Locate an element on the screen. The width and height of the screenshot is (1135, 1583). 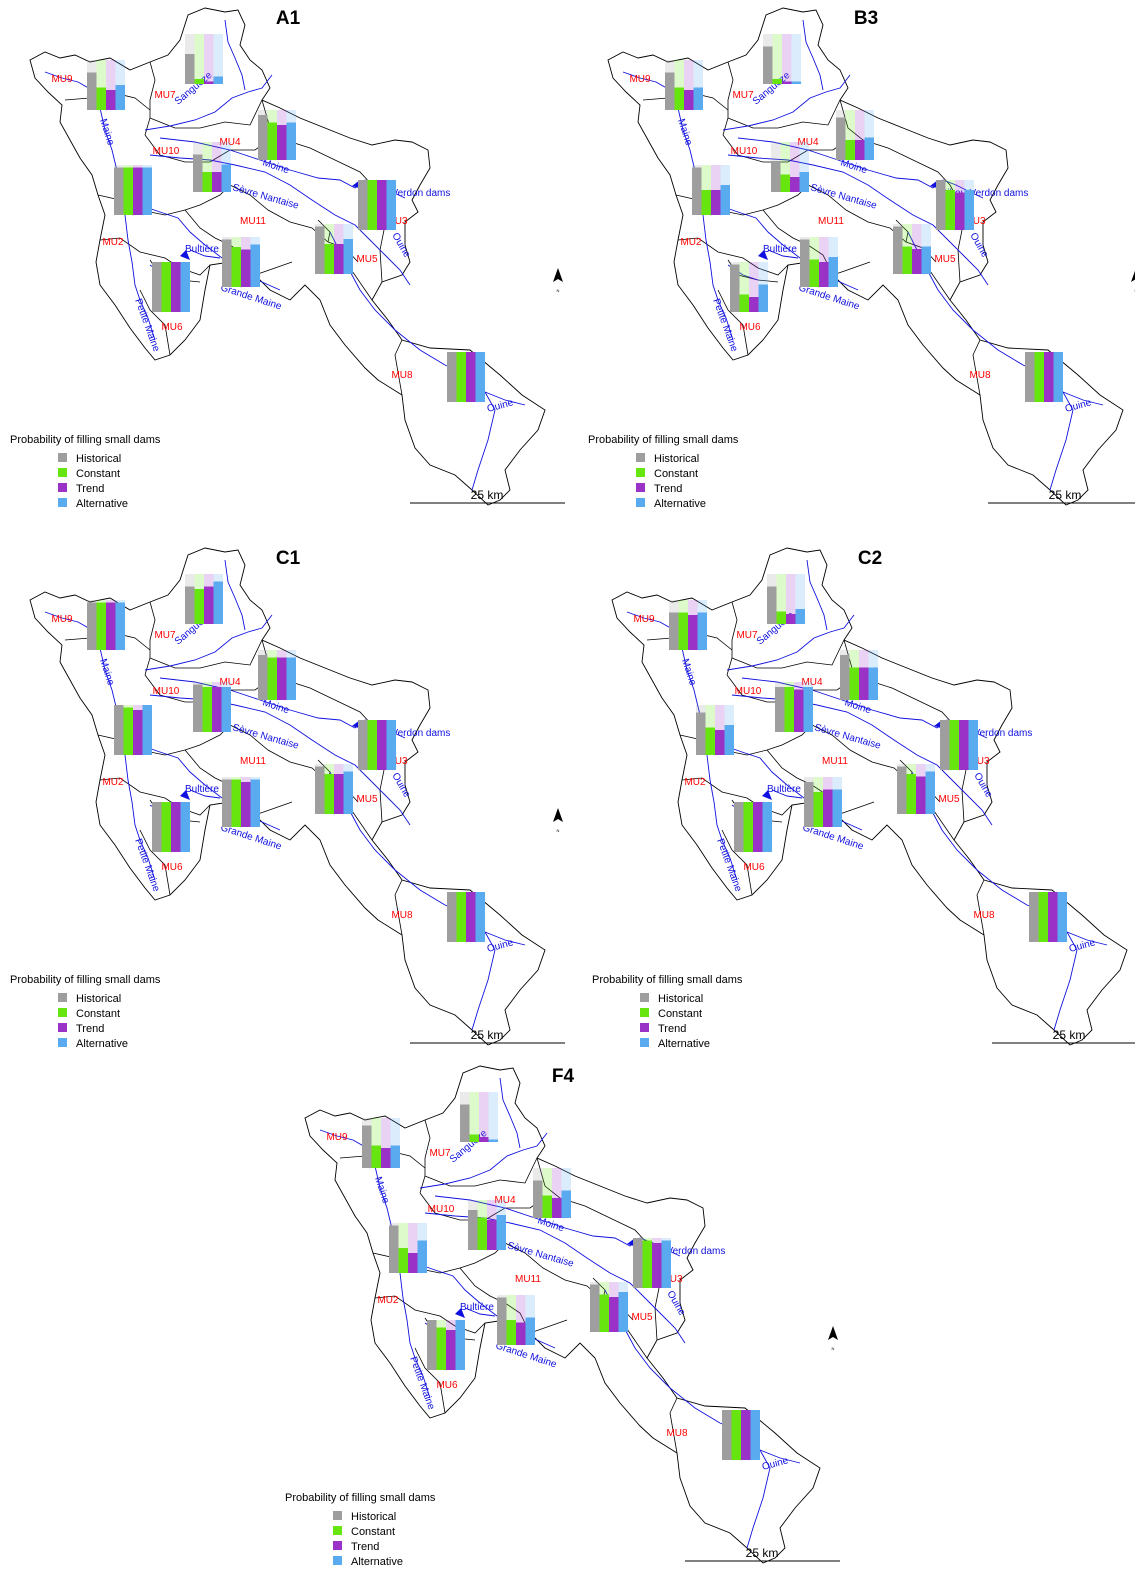
bar-chart-mu1 is located at coordinates (241, 262).